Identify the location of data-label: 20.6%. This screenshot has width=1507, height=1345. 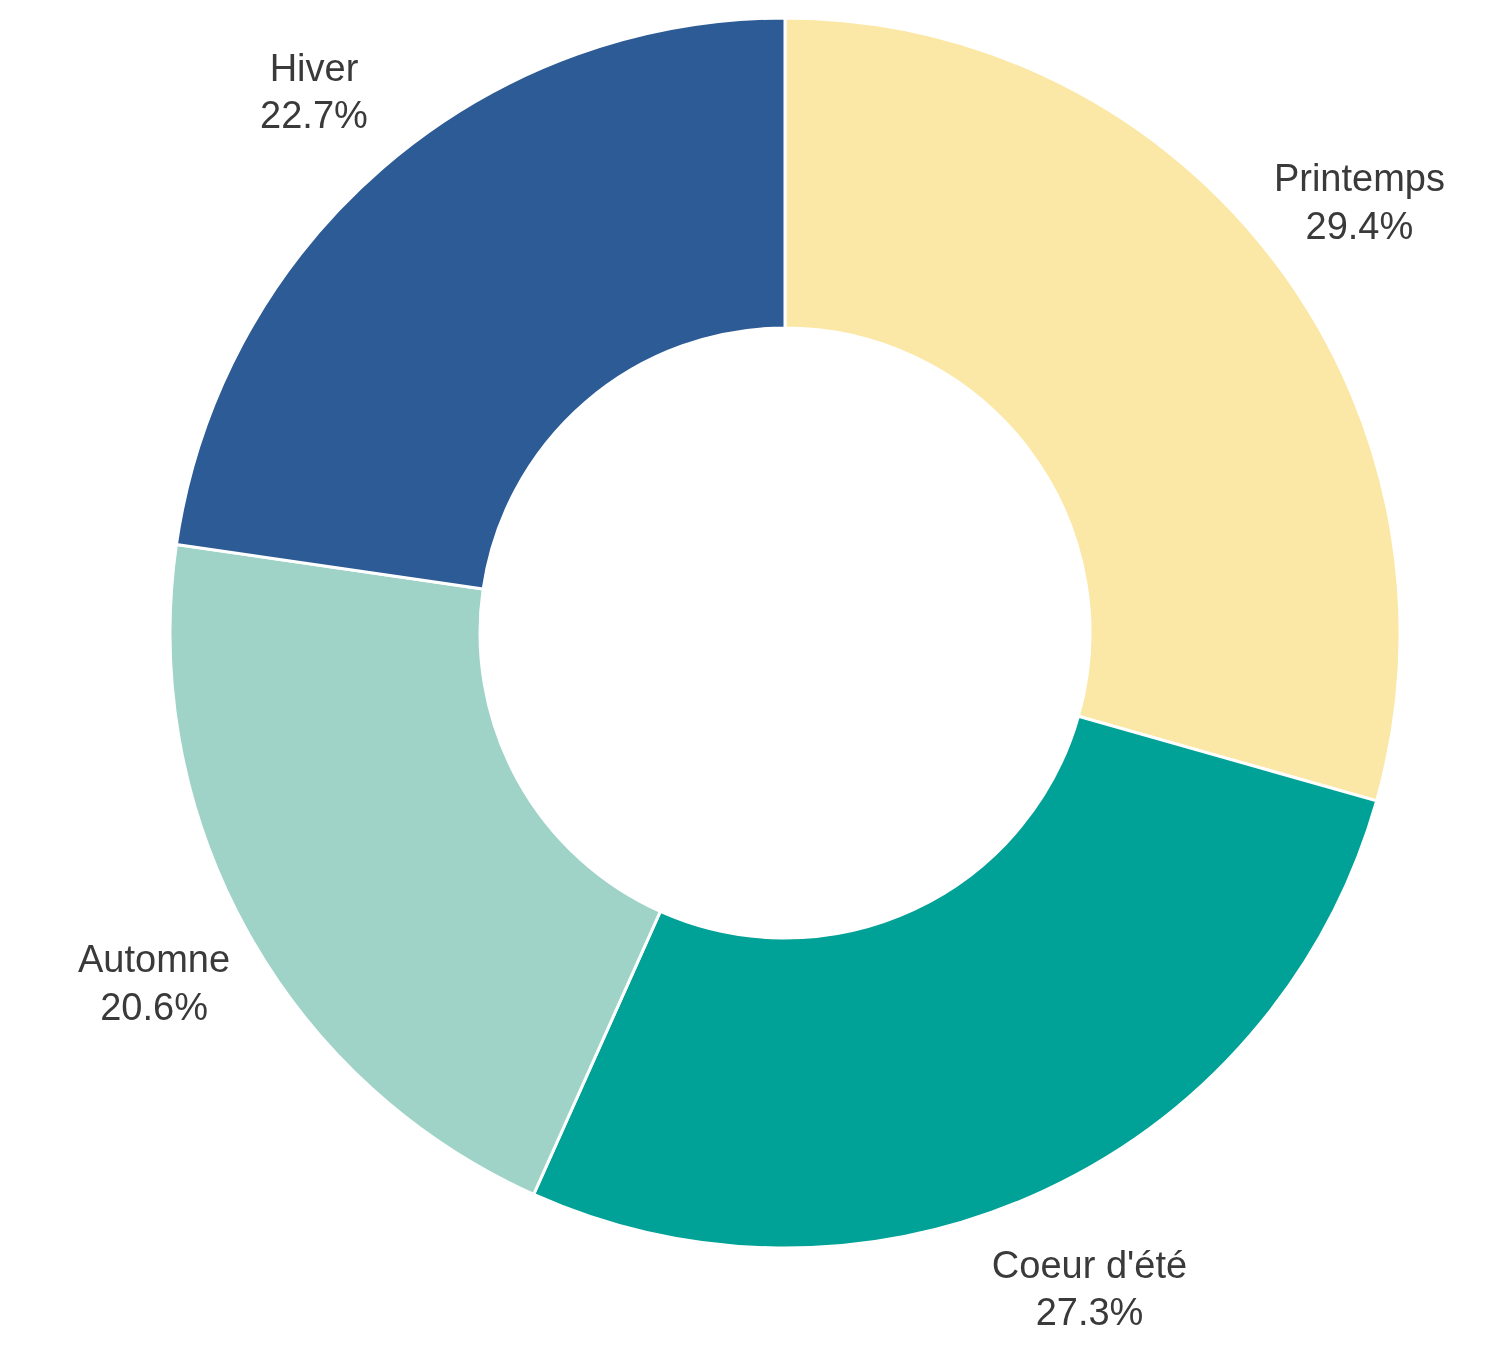
(154, 1006).